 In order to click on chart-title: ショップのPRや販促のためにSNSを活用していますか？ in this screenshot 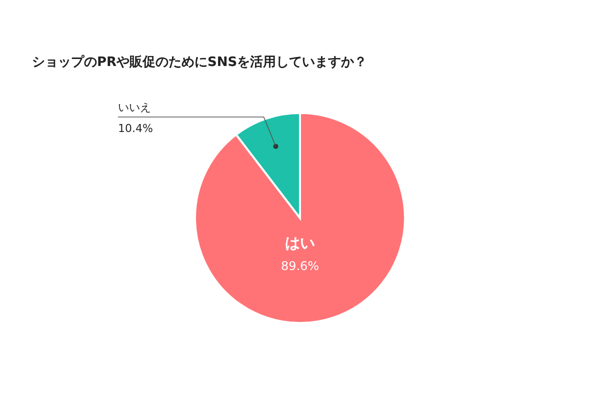, I will do `click(200, 62)`.